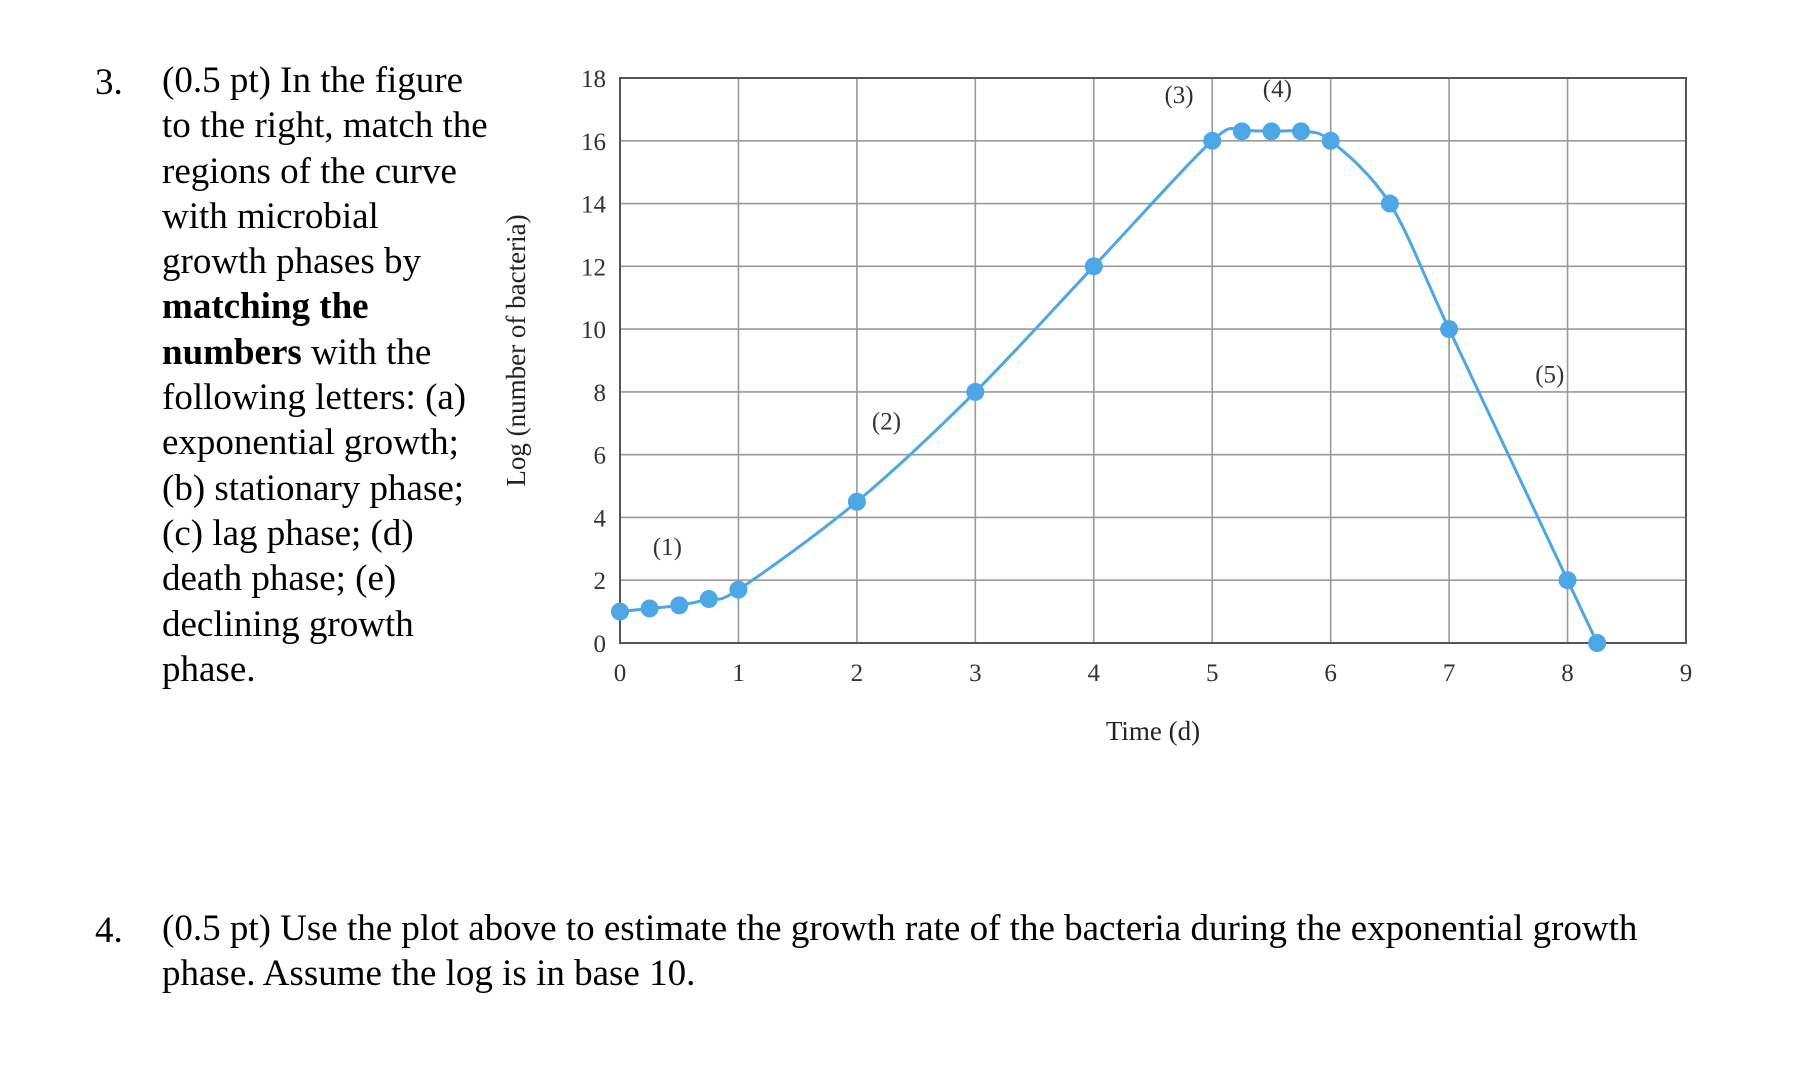  What do you see at coordinates (667, 547) in the screenshot?
I see `region-label: (1)` at bounding box center [667, 547].